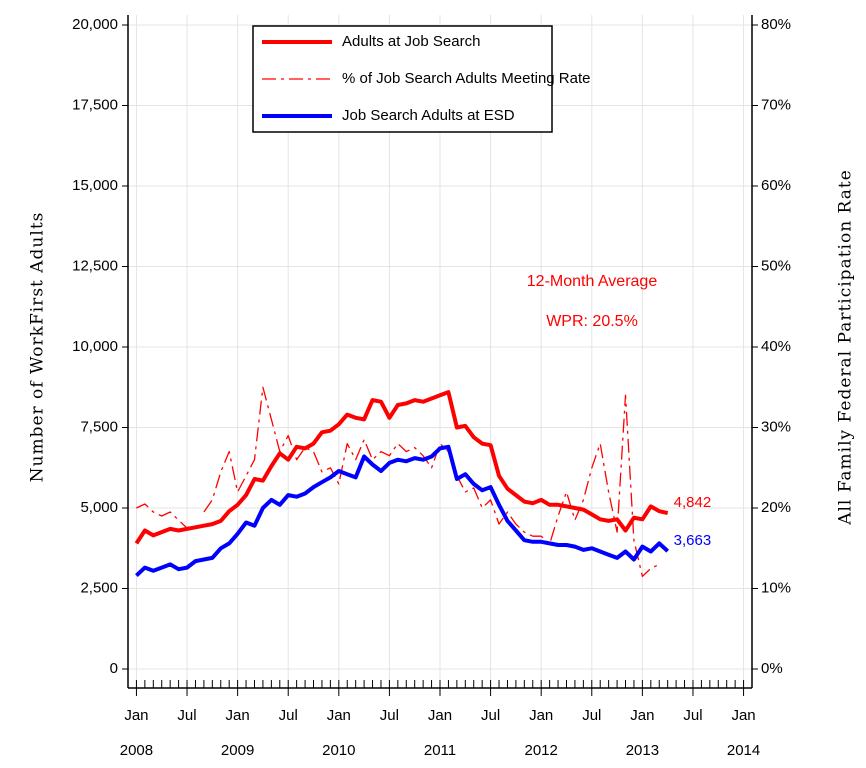 The height and width of the screenshot is (768, 866). I want to click on y2-tick-label: 0%, so click(772, 668).